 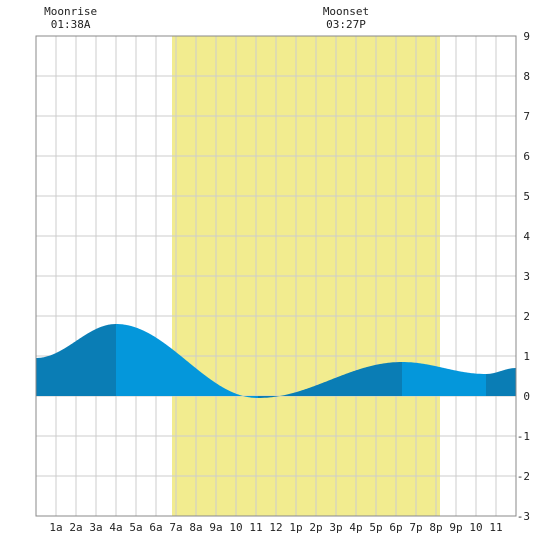 What do you see at coordinates (526, 356) in the screenshot?
I see `y-tick-label: 1` at bounding box center [526, 356].